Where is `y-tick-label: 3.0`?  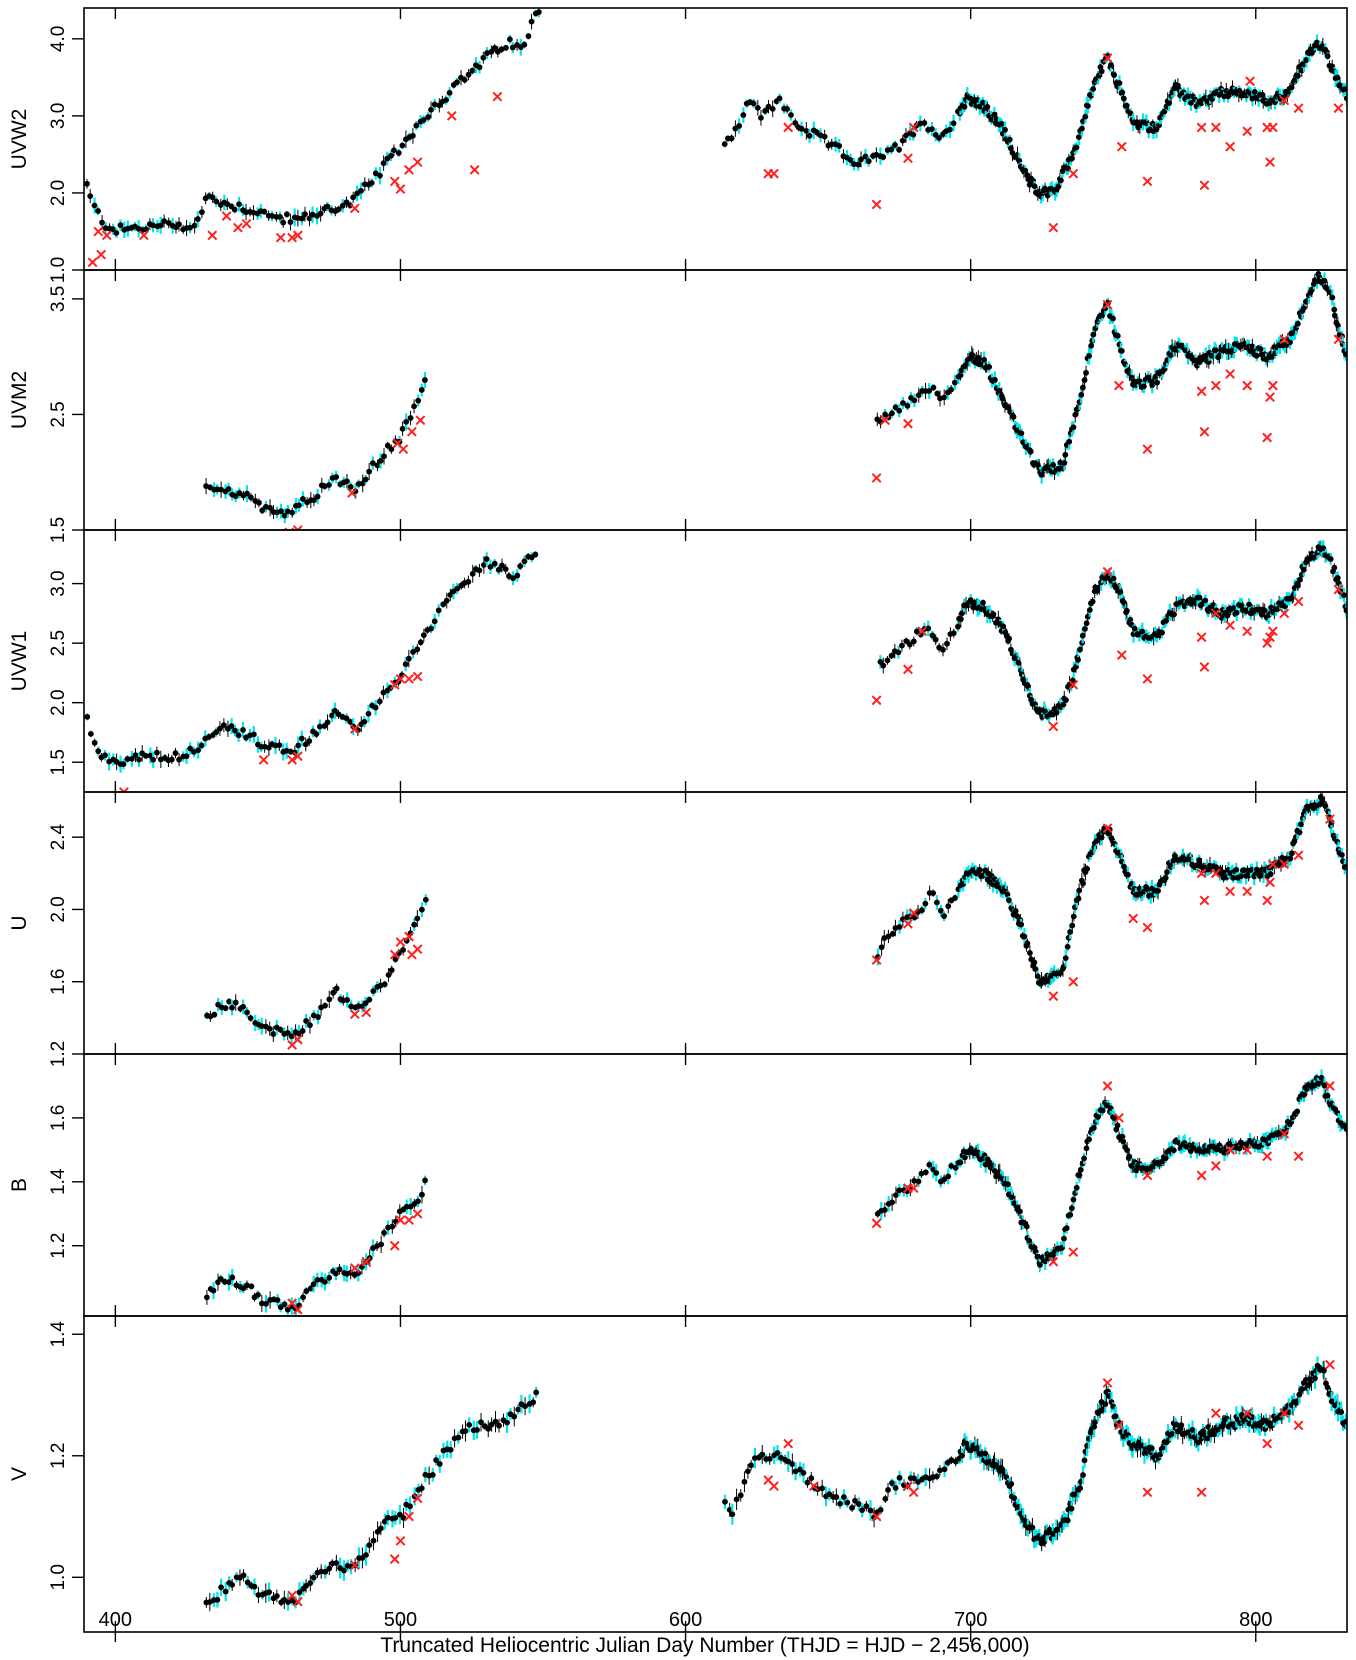 y-tick-label: 3.0 is located at coordinates (58, 583).